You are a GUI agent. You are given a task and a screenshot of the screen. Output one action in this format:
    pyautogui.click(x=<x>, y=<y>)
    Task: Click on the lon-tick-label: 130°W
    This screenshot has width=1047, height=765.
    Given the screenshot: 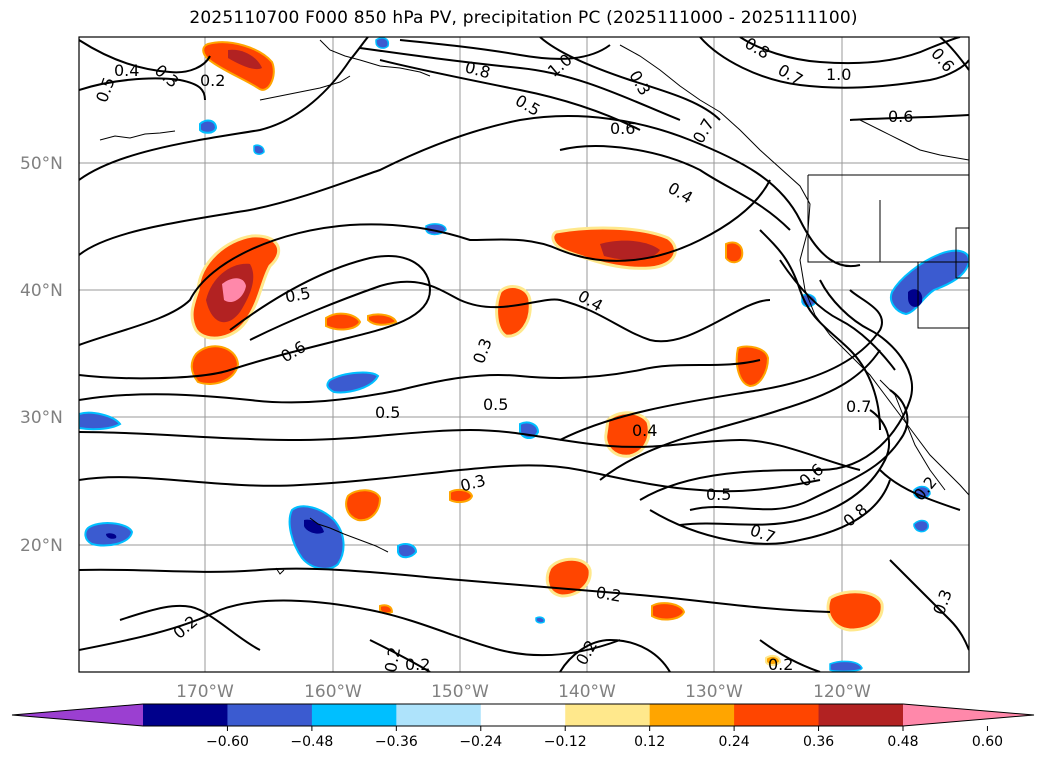 What is the action you would take?
    pyautogui.click(x=714, y=692)
    